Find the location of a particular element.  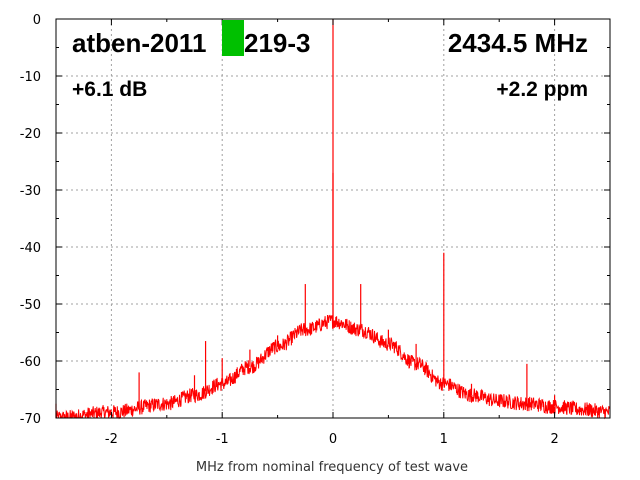

x-tick-label: 2 is located at coordinates (554, 439).